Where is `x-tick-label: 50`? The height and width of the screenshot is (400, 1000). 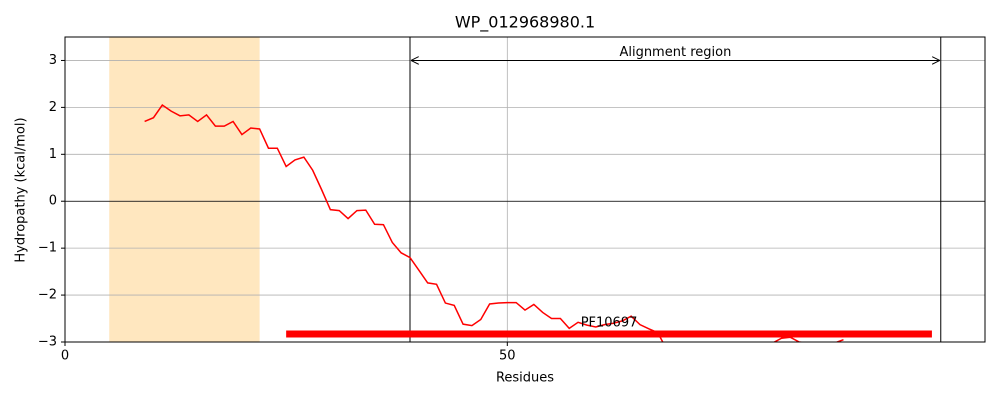
x-tick-label: 50 is located at coordinates (507, 356).